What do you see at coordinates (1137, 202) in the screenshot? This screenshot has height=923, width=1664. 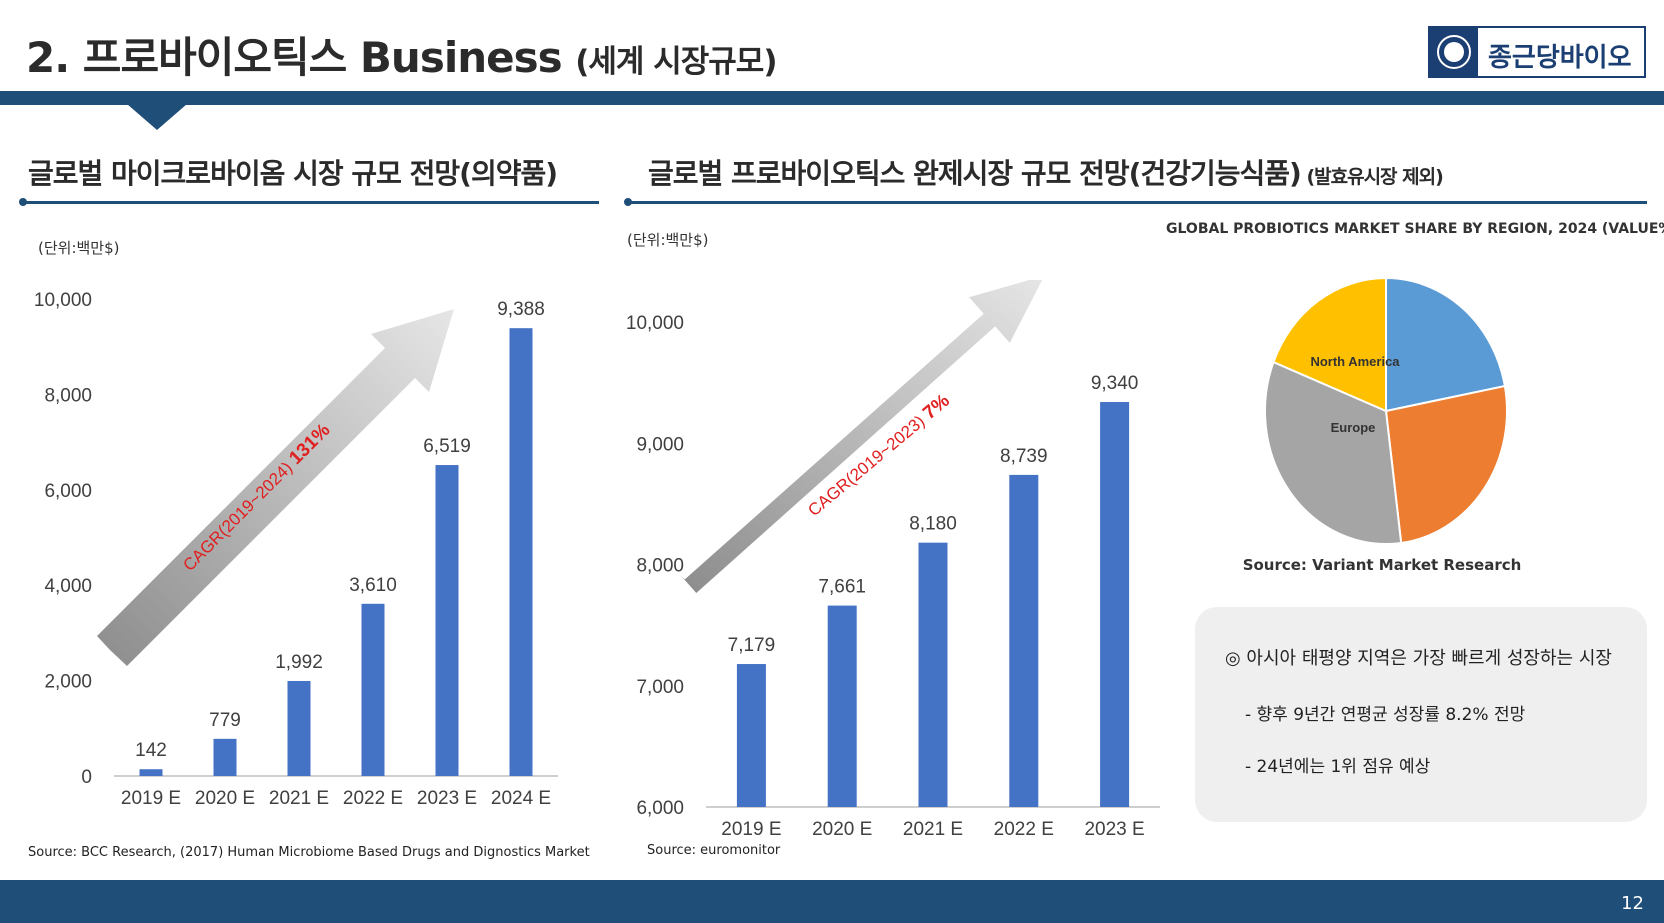 I see `right-title-rule` at bounding box center [1137, 202].